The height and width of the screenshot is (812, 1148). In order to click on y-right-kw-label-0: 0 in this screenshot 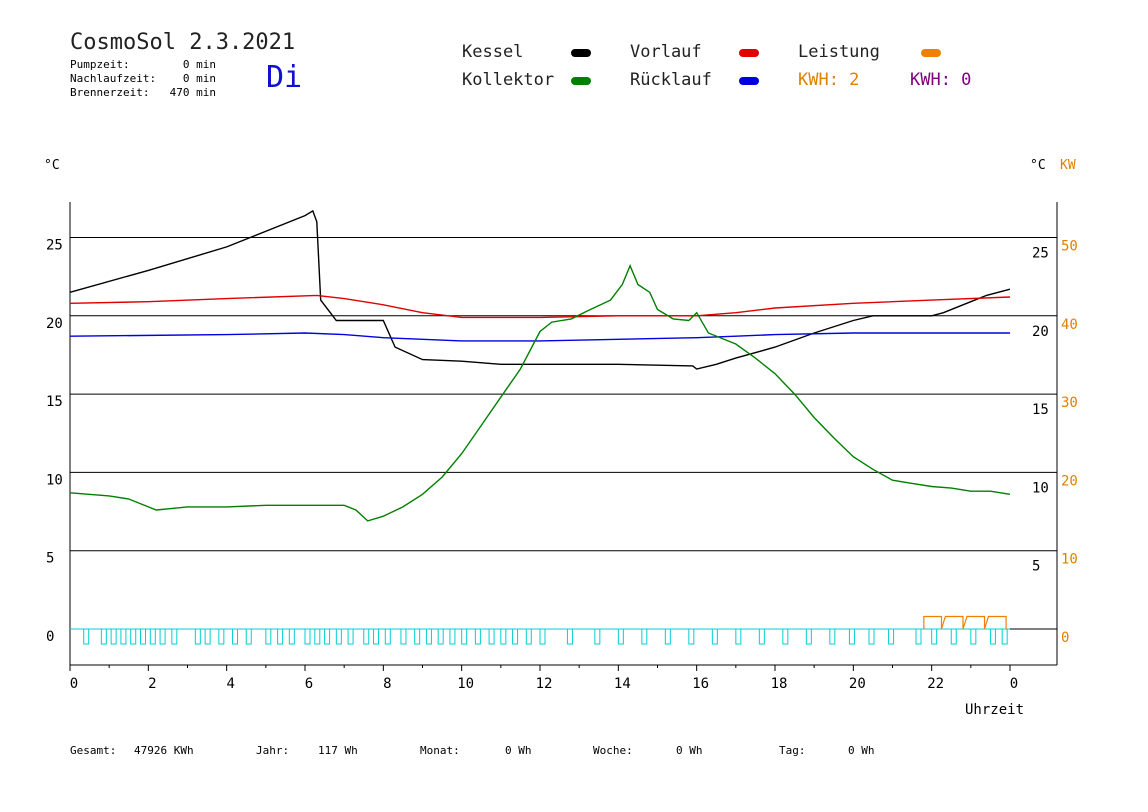, I will do `click(1065, 638)`.